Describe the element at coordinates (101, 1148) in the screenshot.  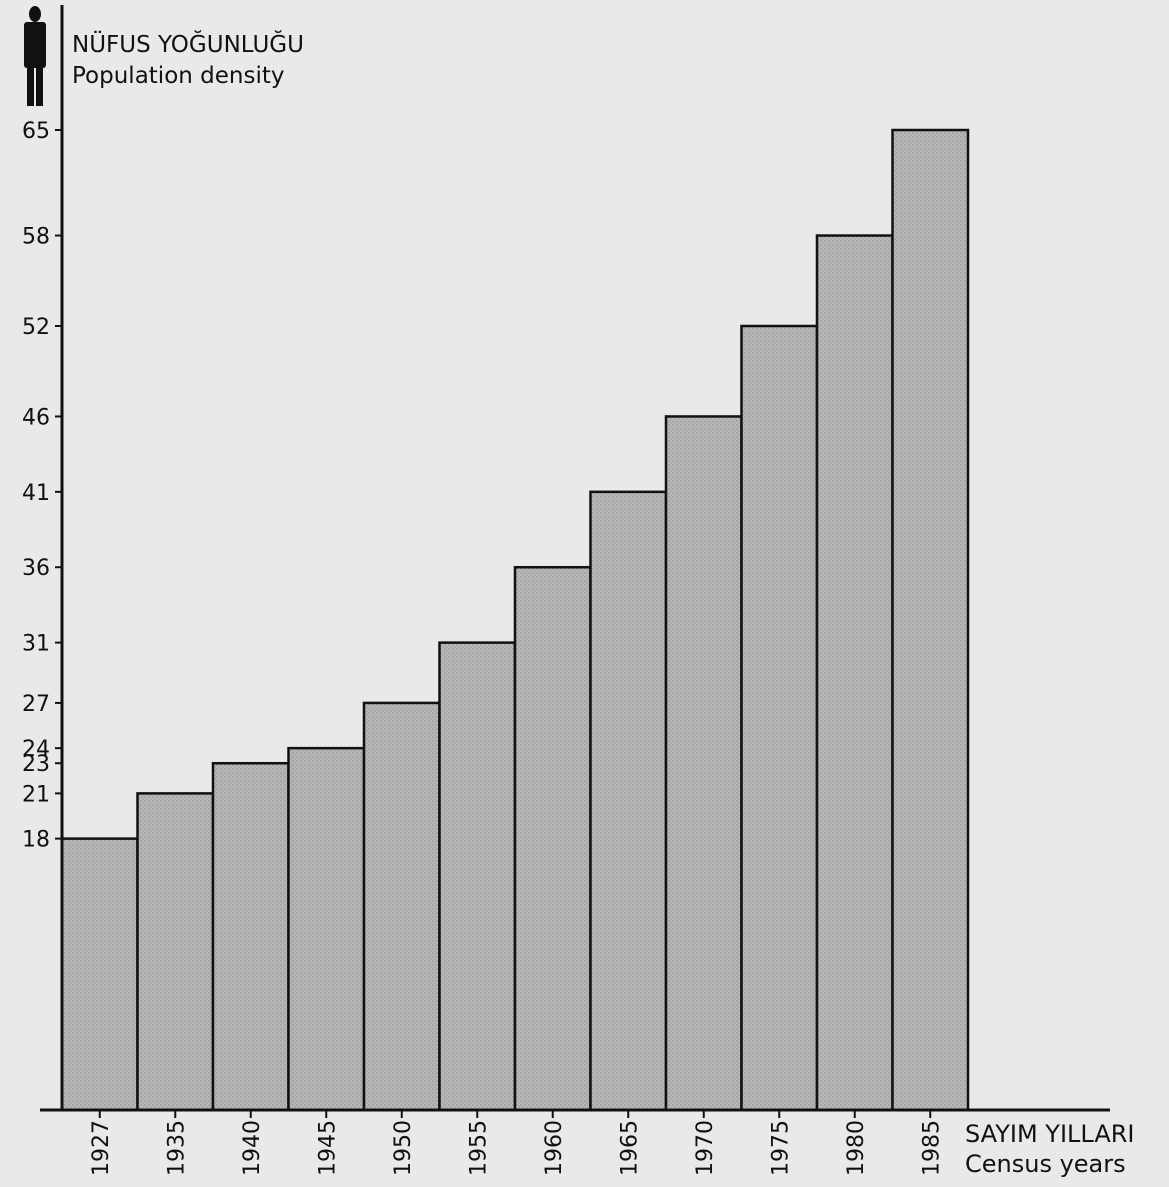
I see `x-tick-label-1927: 1927` at that location.